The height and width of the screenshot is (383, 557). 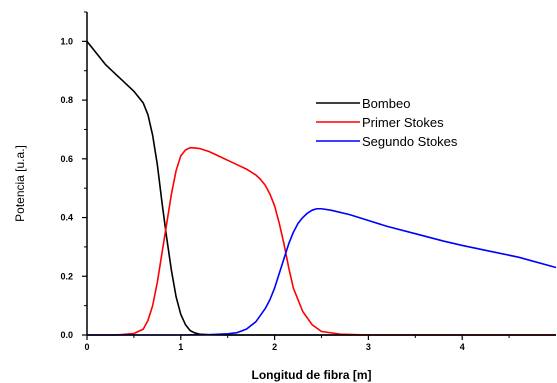 I want to click on y-tick-label: 0.0, so click(x=66, y=335).